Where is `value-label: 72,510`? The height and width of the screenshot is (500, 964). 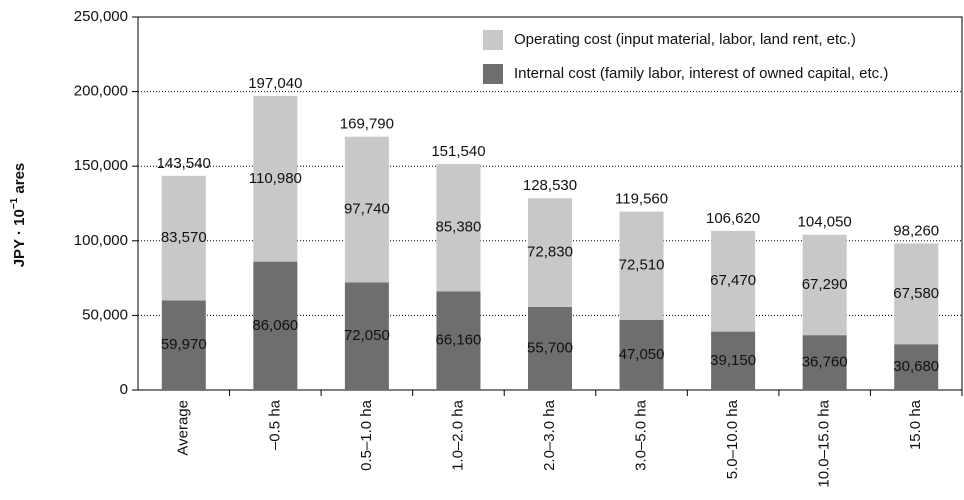
value-label: 72,510 is located at coordinates (642, 265).